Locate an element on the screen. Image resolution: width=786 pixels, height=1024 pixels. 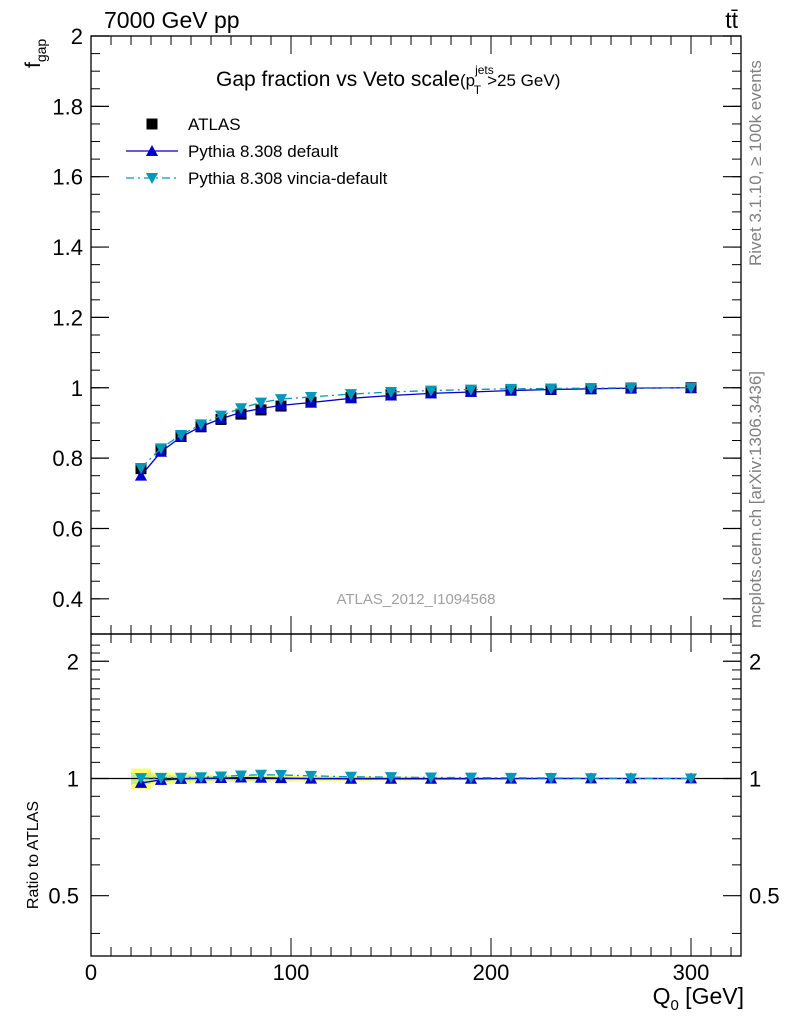
x-tick-label: 100 is located at coordinates (291, 972).